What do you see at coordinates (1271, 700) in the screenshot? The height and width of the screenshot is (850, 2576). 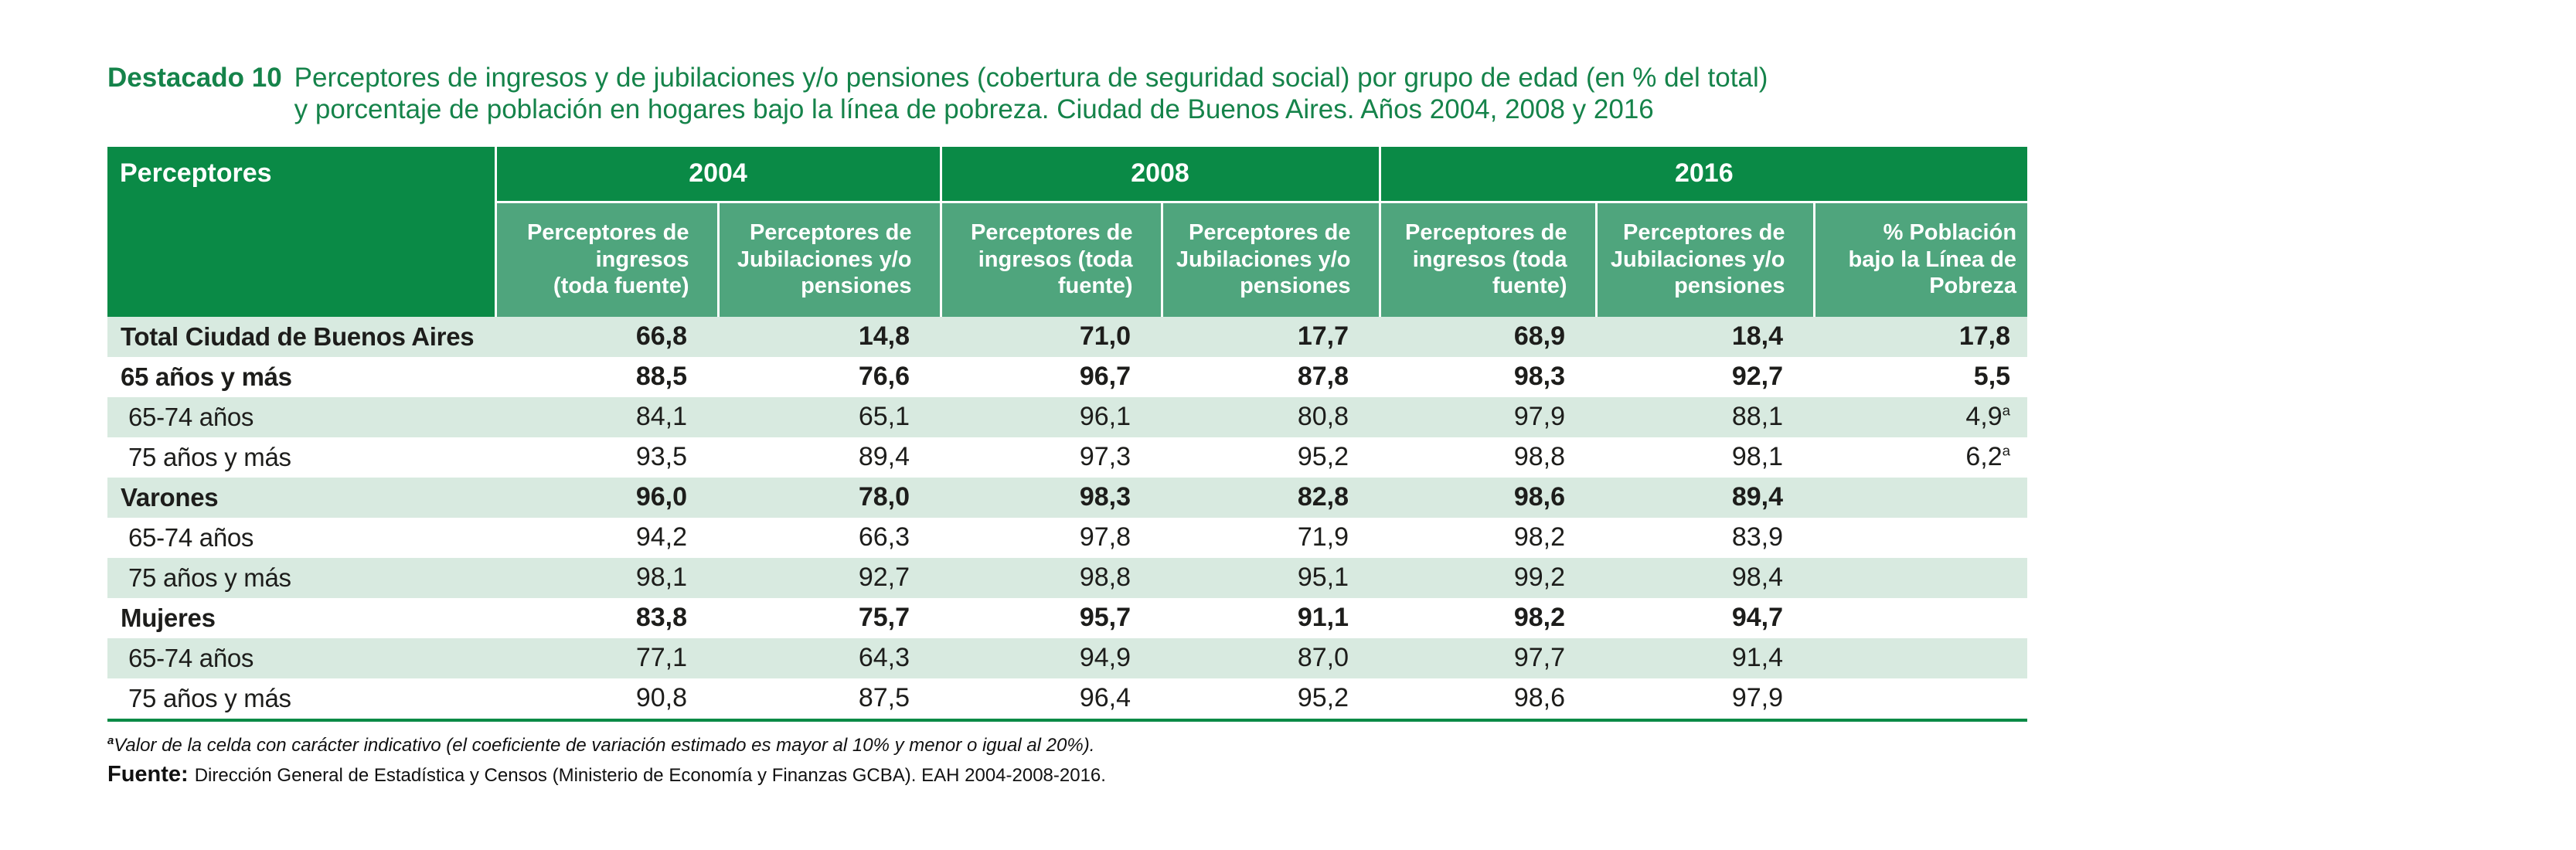 I see `value-cell: 95,2` at bounding box center [1271, 700].